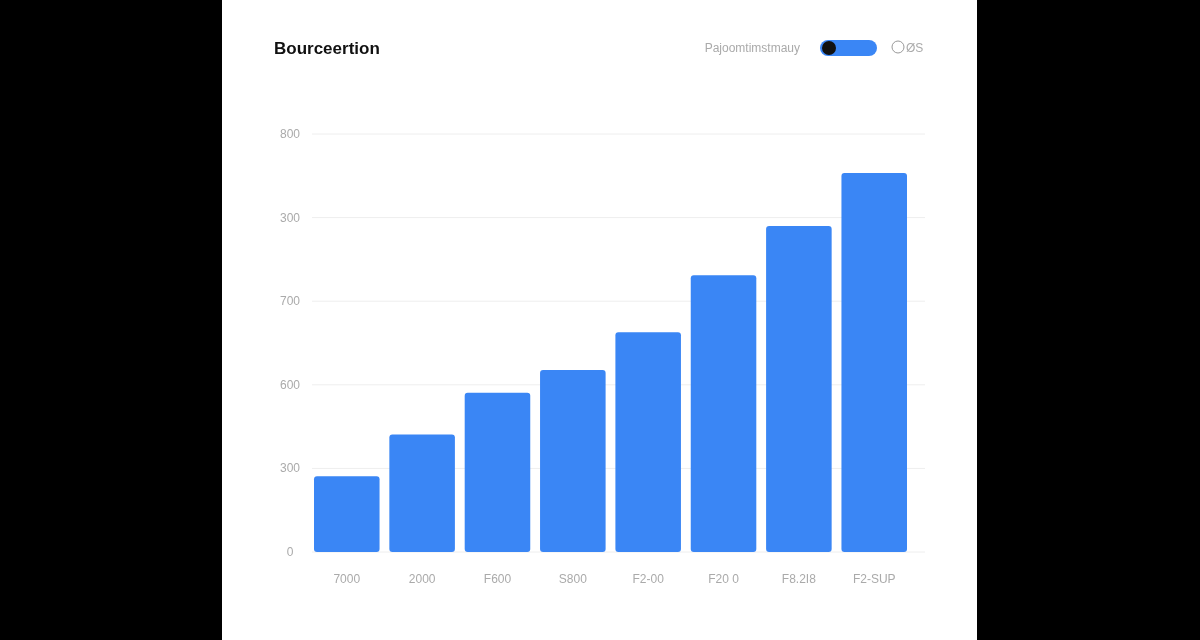  What do you see at coordinates (573, 579) in the screenshot?
I see `x-tick-label: S800` at bounding box center [573, 579].